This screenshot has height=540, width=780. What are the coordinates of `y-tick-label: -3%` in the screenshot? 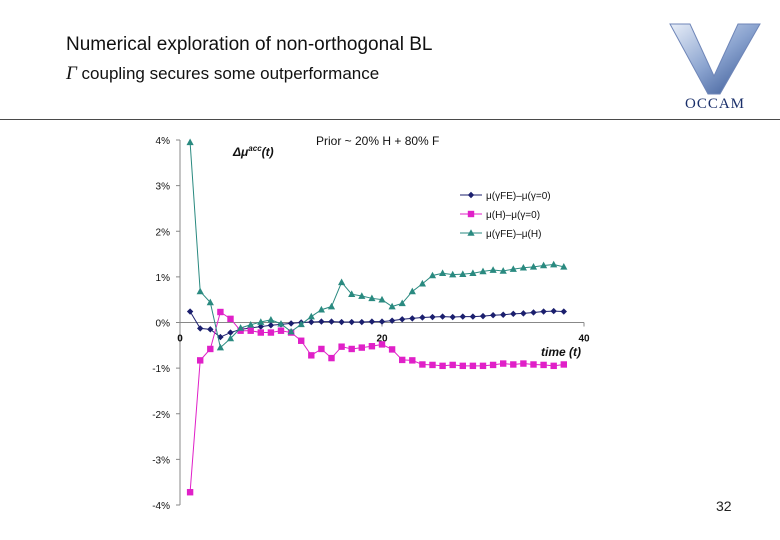 It's located at (161, 460).